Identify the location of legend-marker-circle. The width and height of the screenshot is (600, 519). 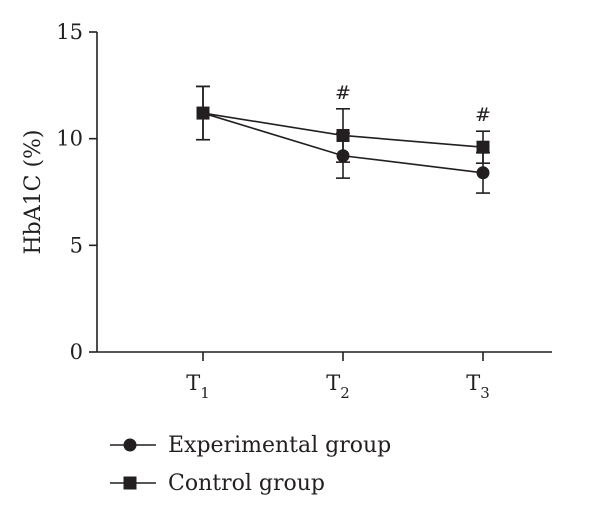
(130, 445).